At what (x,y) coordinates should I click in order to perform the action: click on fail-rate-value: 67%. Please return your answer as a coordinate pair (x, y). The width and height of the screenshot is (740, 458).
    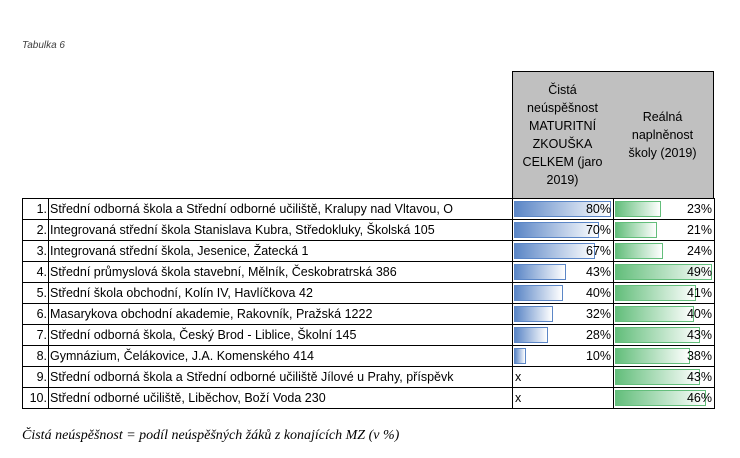
    Looking at the image, I should click on (598, 251).